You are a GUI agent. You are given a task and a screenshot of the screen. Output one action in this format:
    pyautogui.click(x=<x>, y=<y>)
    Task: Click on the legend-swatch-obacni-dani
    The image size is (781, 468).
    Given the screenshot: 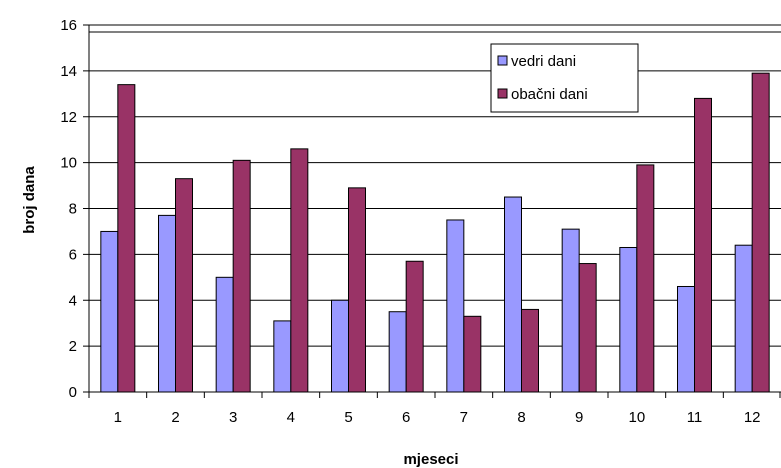 What is the action you would take?
    pyautogui.click(x=502, y=93)
    